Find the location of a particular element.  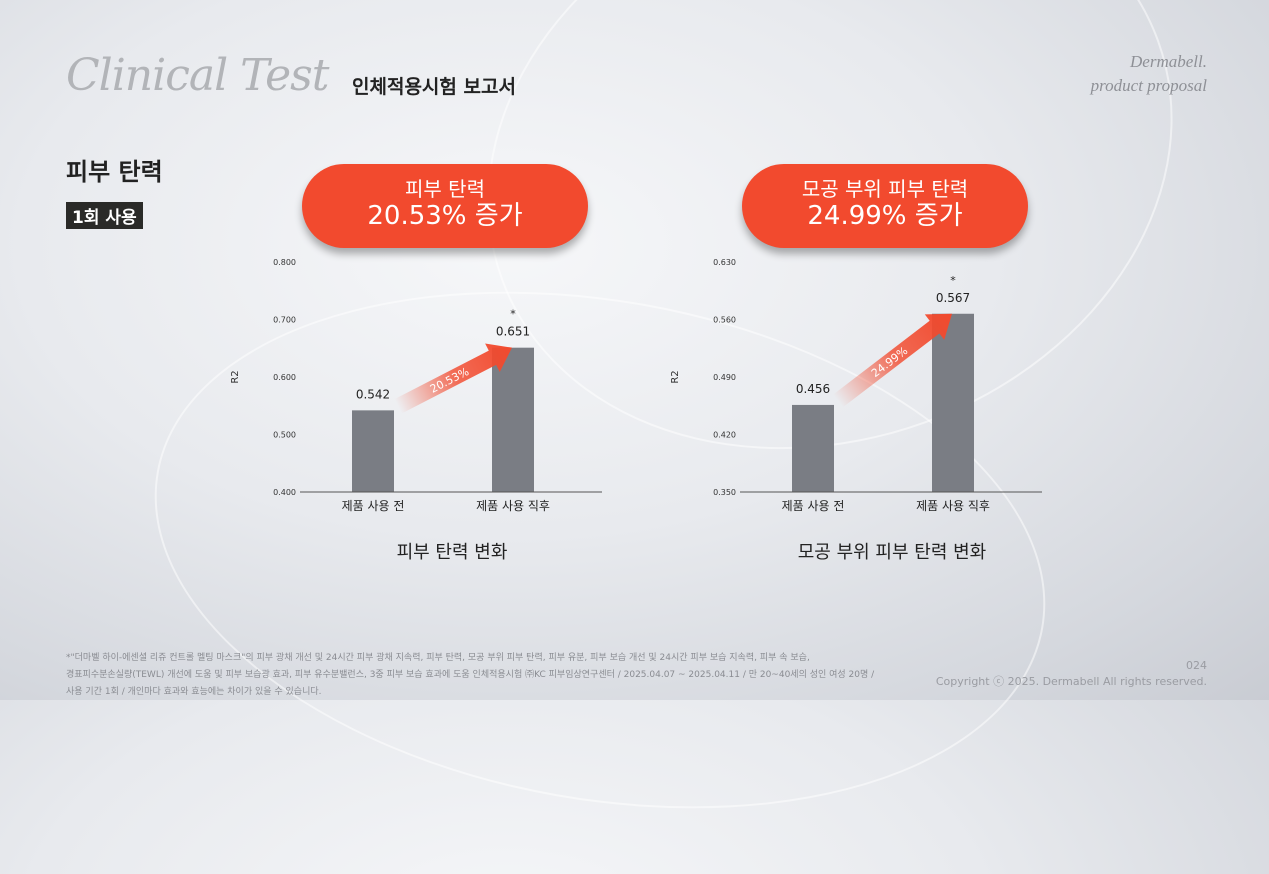

y-tick-label: 0.560 is located at coordinates (724, 320).